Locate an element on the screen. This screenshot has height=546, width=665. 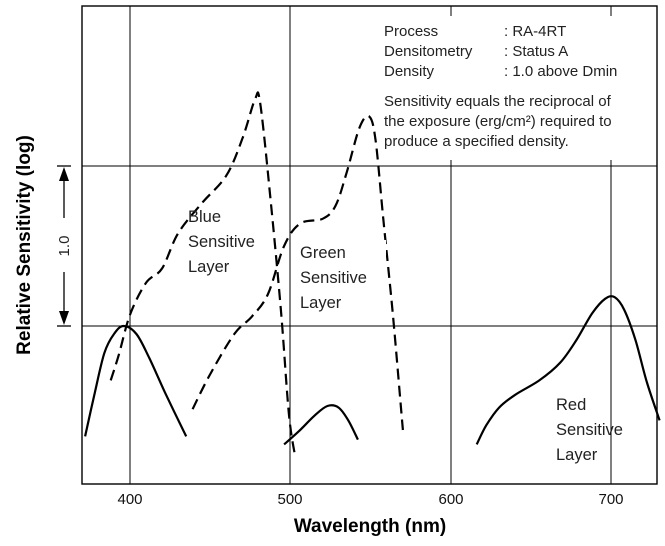
label-green-line-3: Layer is located at coordinates (321, 303).